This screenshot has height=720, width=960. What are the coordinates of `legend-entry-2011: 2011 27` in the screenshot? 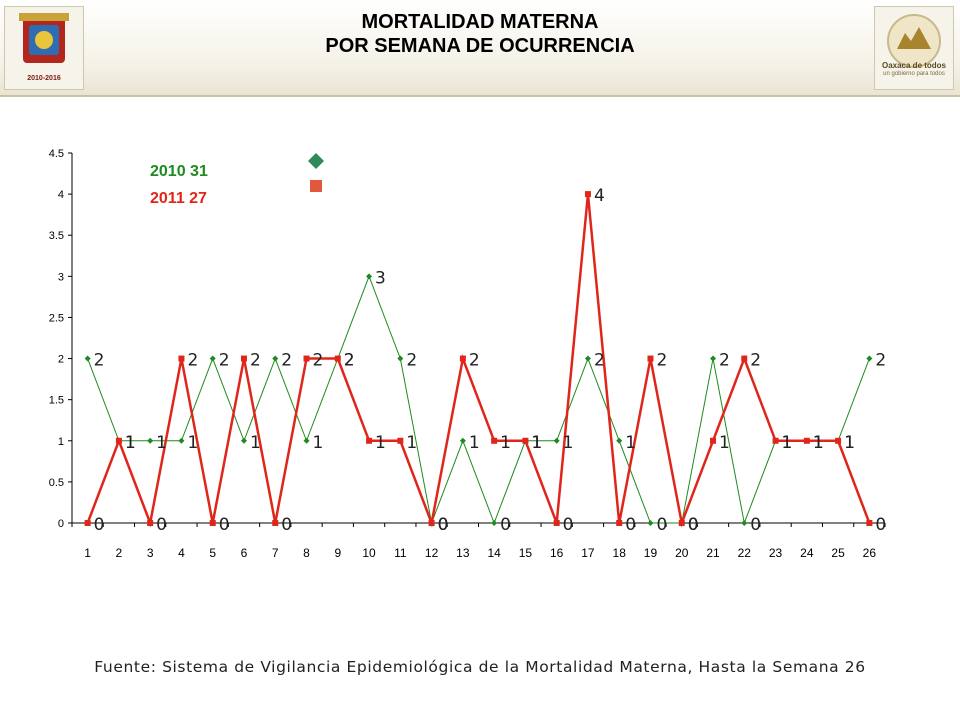 It's located at (178, 198).